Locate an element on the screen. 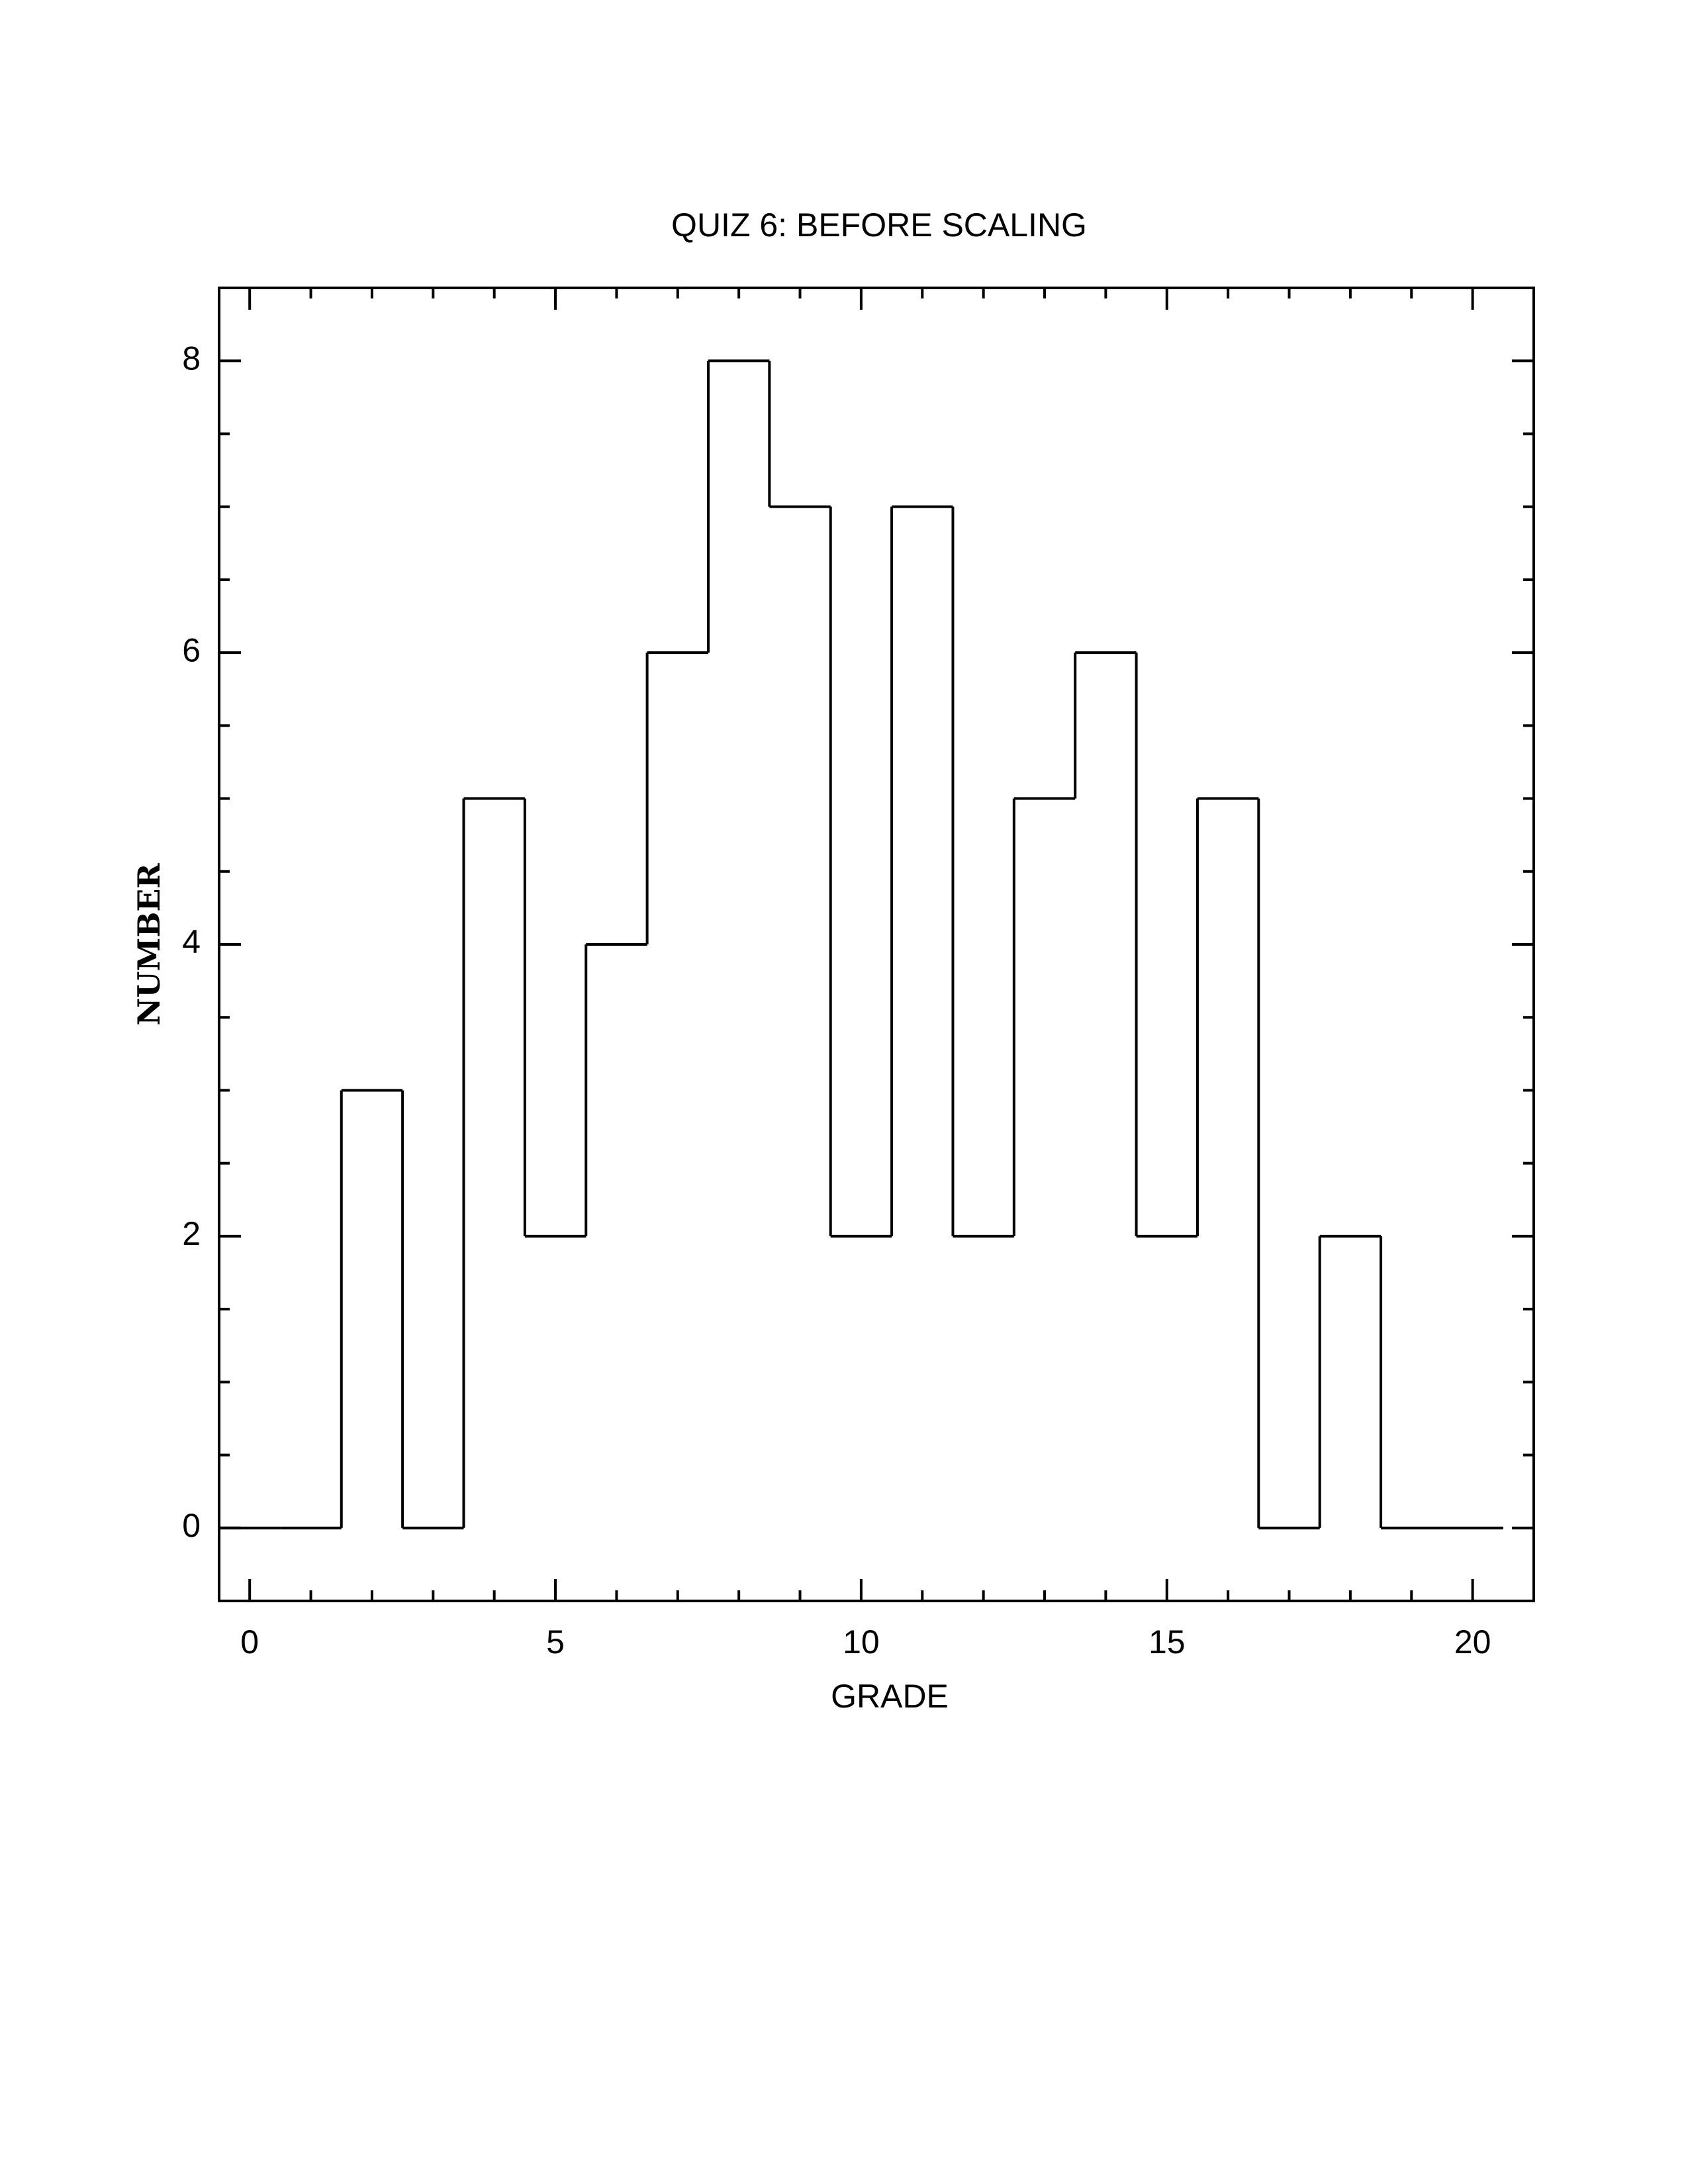 This screenshot has height=2184, width=1688. y-axis-label: NUMBER is located at coordinates (149, 944).